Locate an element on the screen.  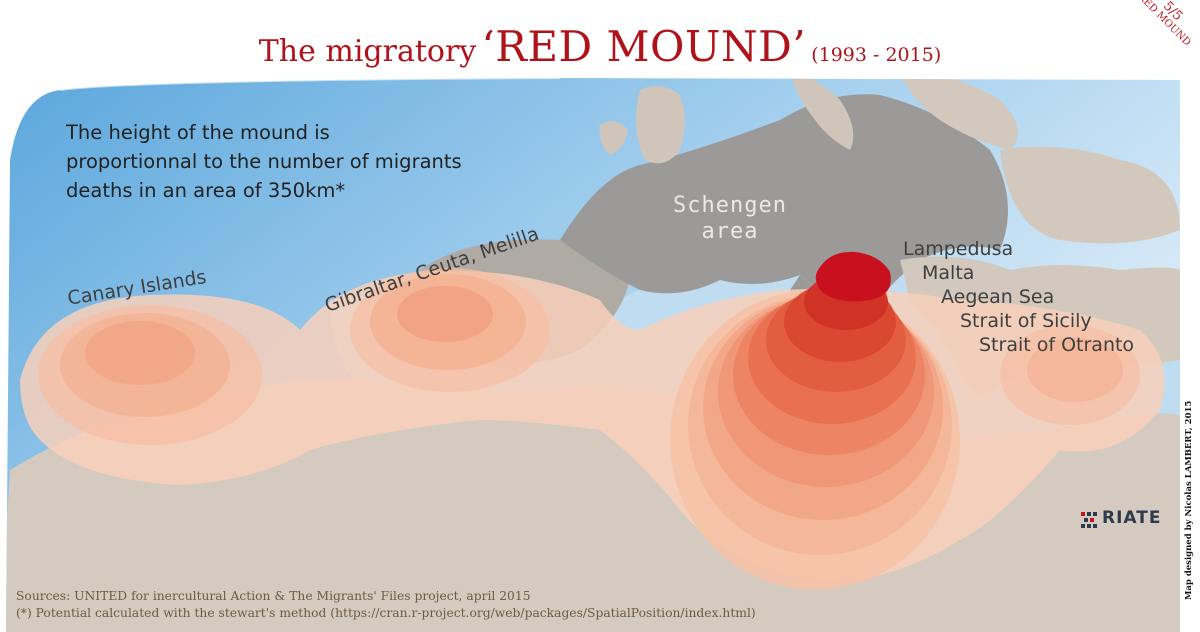
ireland-landmass is located at coordinates (613, 138).